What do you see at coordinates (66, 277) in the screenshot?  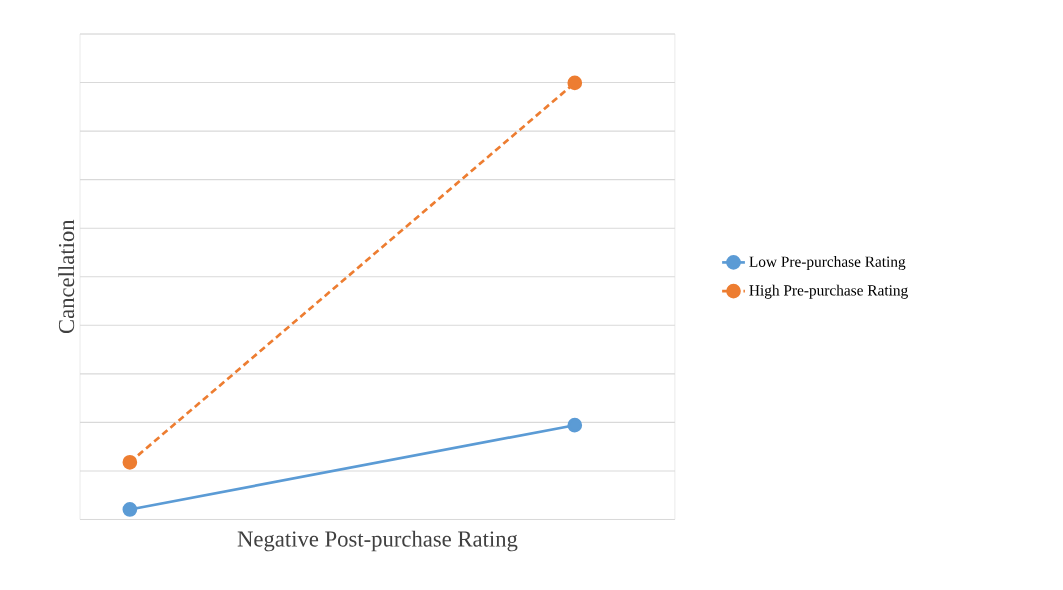 I see `y-axis-title: Cancellation` at bounding box center [66, 277].